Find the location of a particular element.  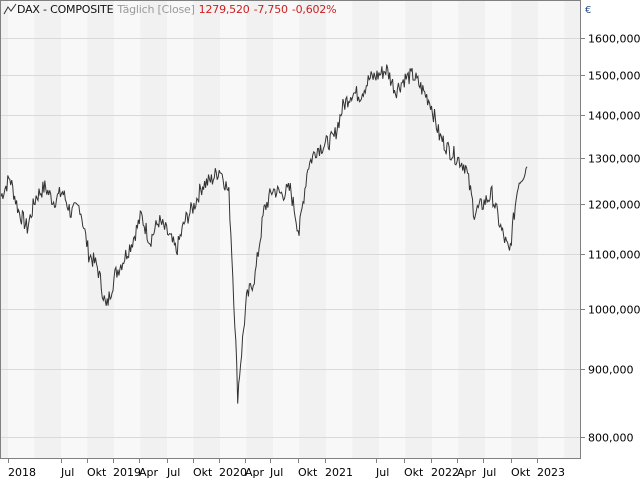

y-tick-label: 1200,000 is located at coordinates (614, 205).